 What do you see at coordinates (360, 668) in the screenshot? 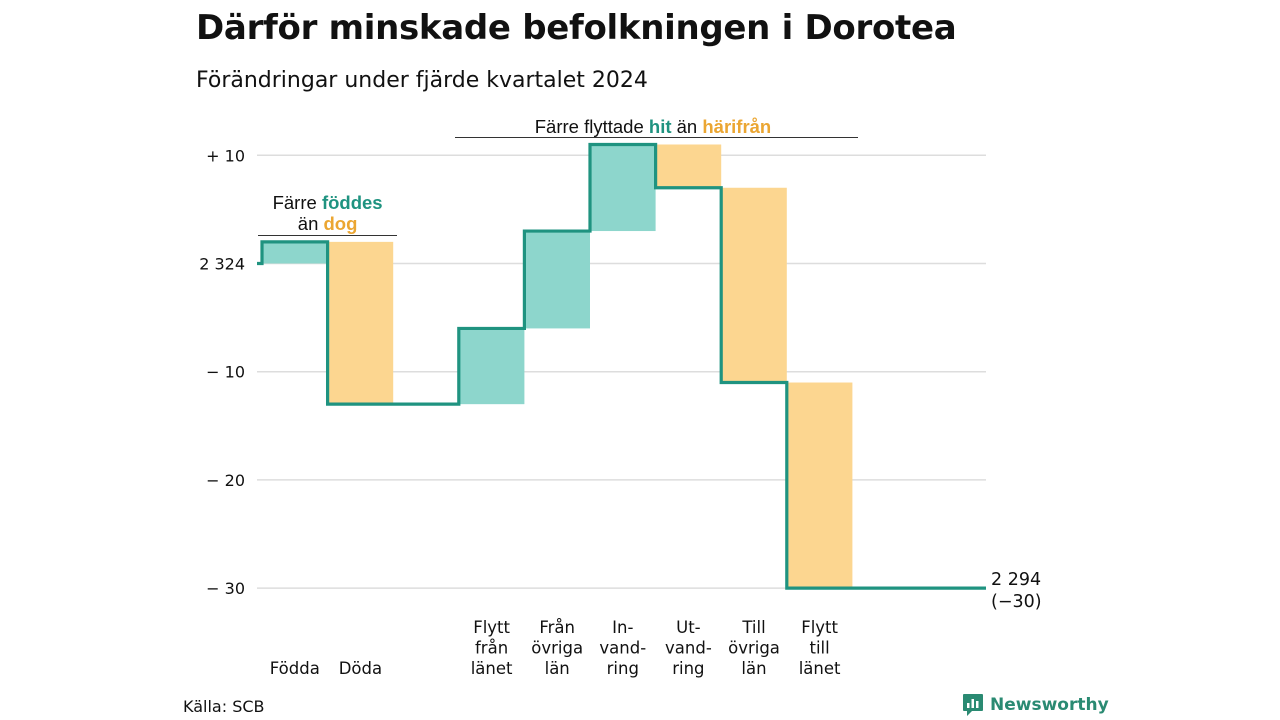
I see `category-label: Döda` at bounding box center [360, 668].